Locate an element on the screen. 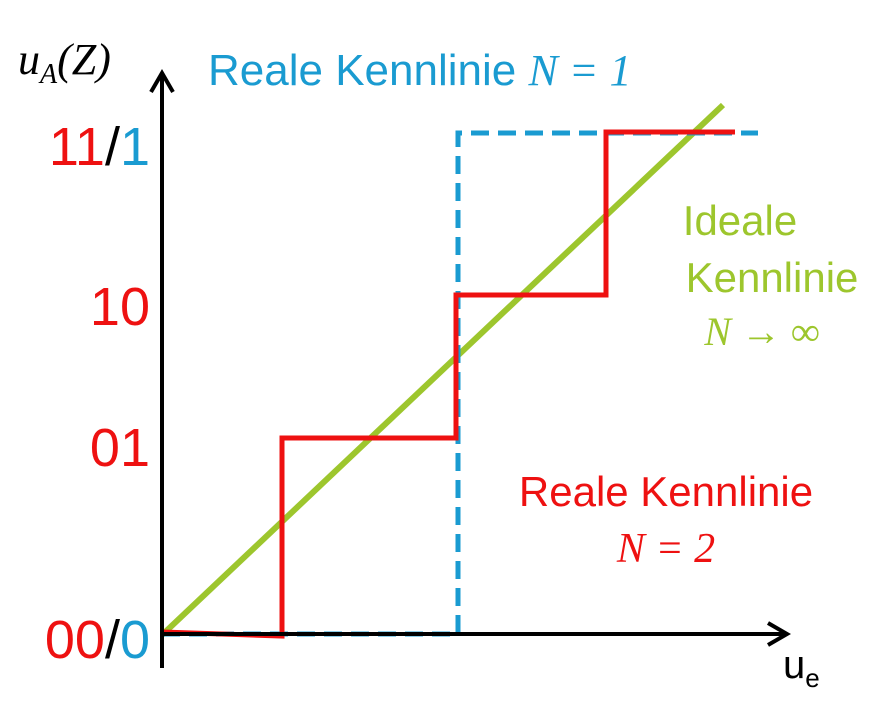  legend-real-n1: Reale Kennlinie N = 1 is located at coordinates (420, 70).